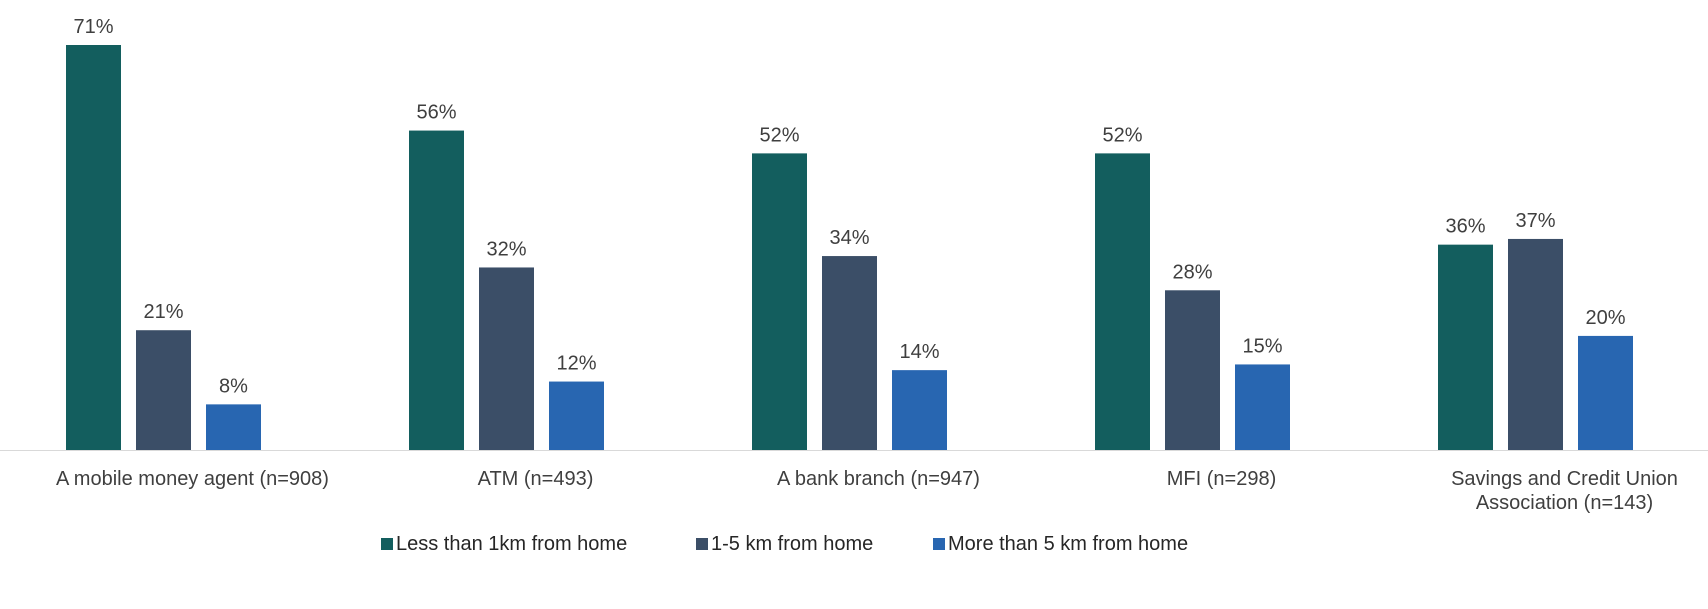  What do you see at coordinates (93, 27) in the screenshot?
I see `data-label: 71%` at bounding box center [93, 27].